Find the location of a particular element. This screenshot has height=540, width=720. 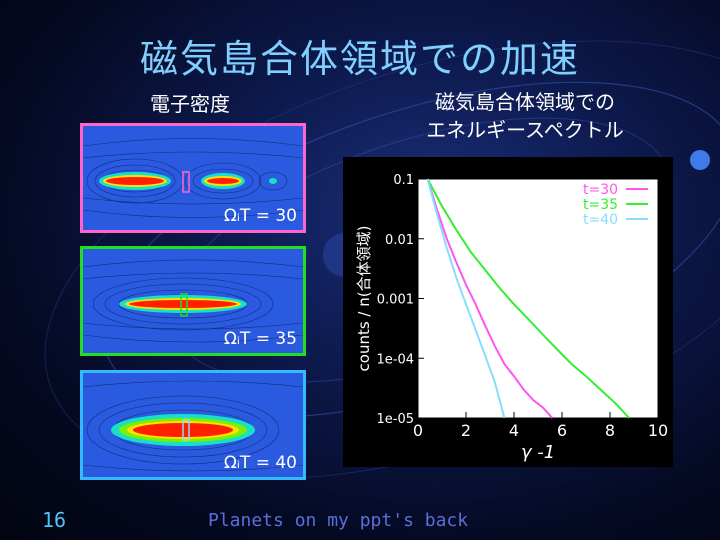

density-panel-t40: ΩᵢT = 40 is located at coordinates (193, 425).